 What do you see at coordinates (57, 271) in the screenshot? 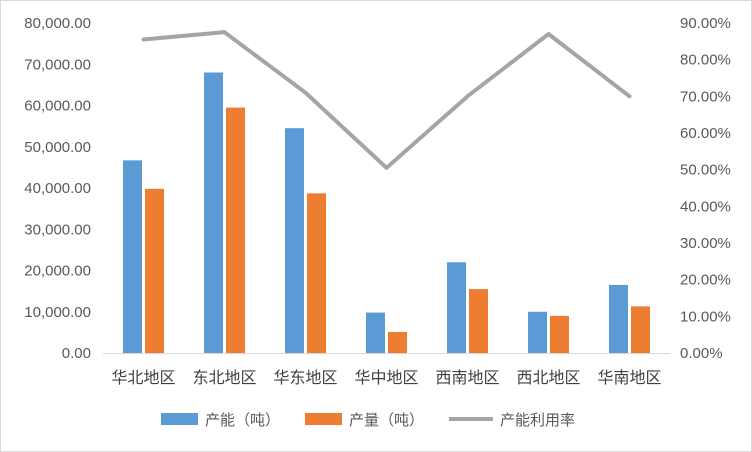
I see `y-left-tick-label: 20,000.00` at bounding box center [57, 271].